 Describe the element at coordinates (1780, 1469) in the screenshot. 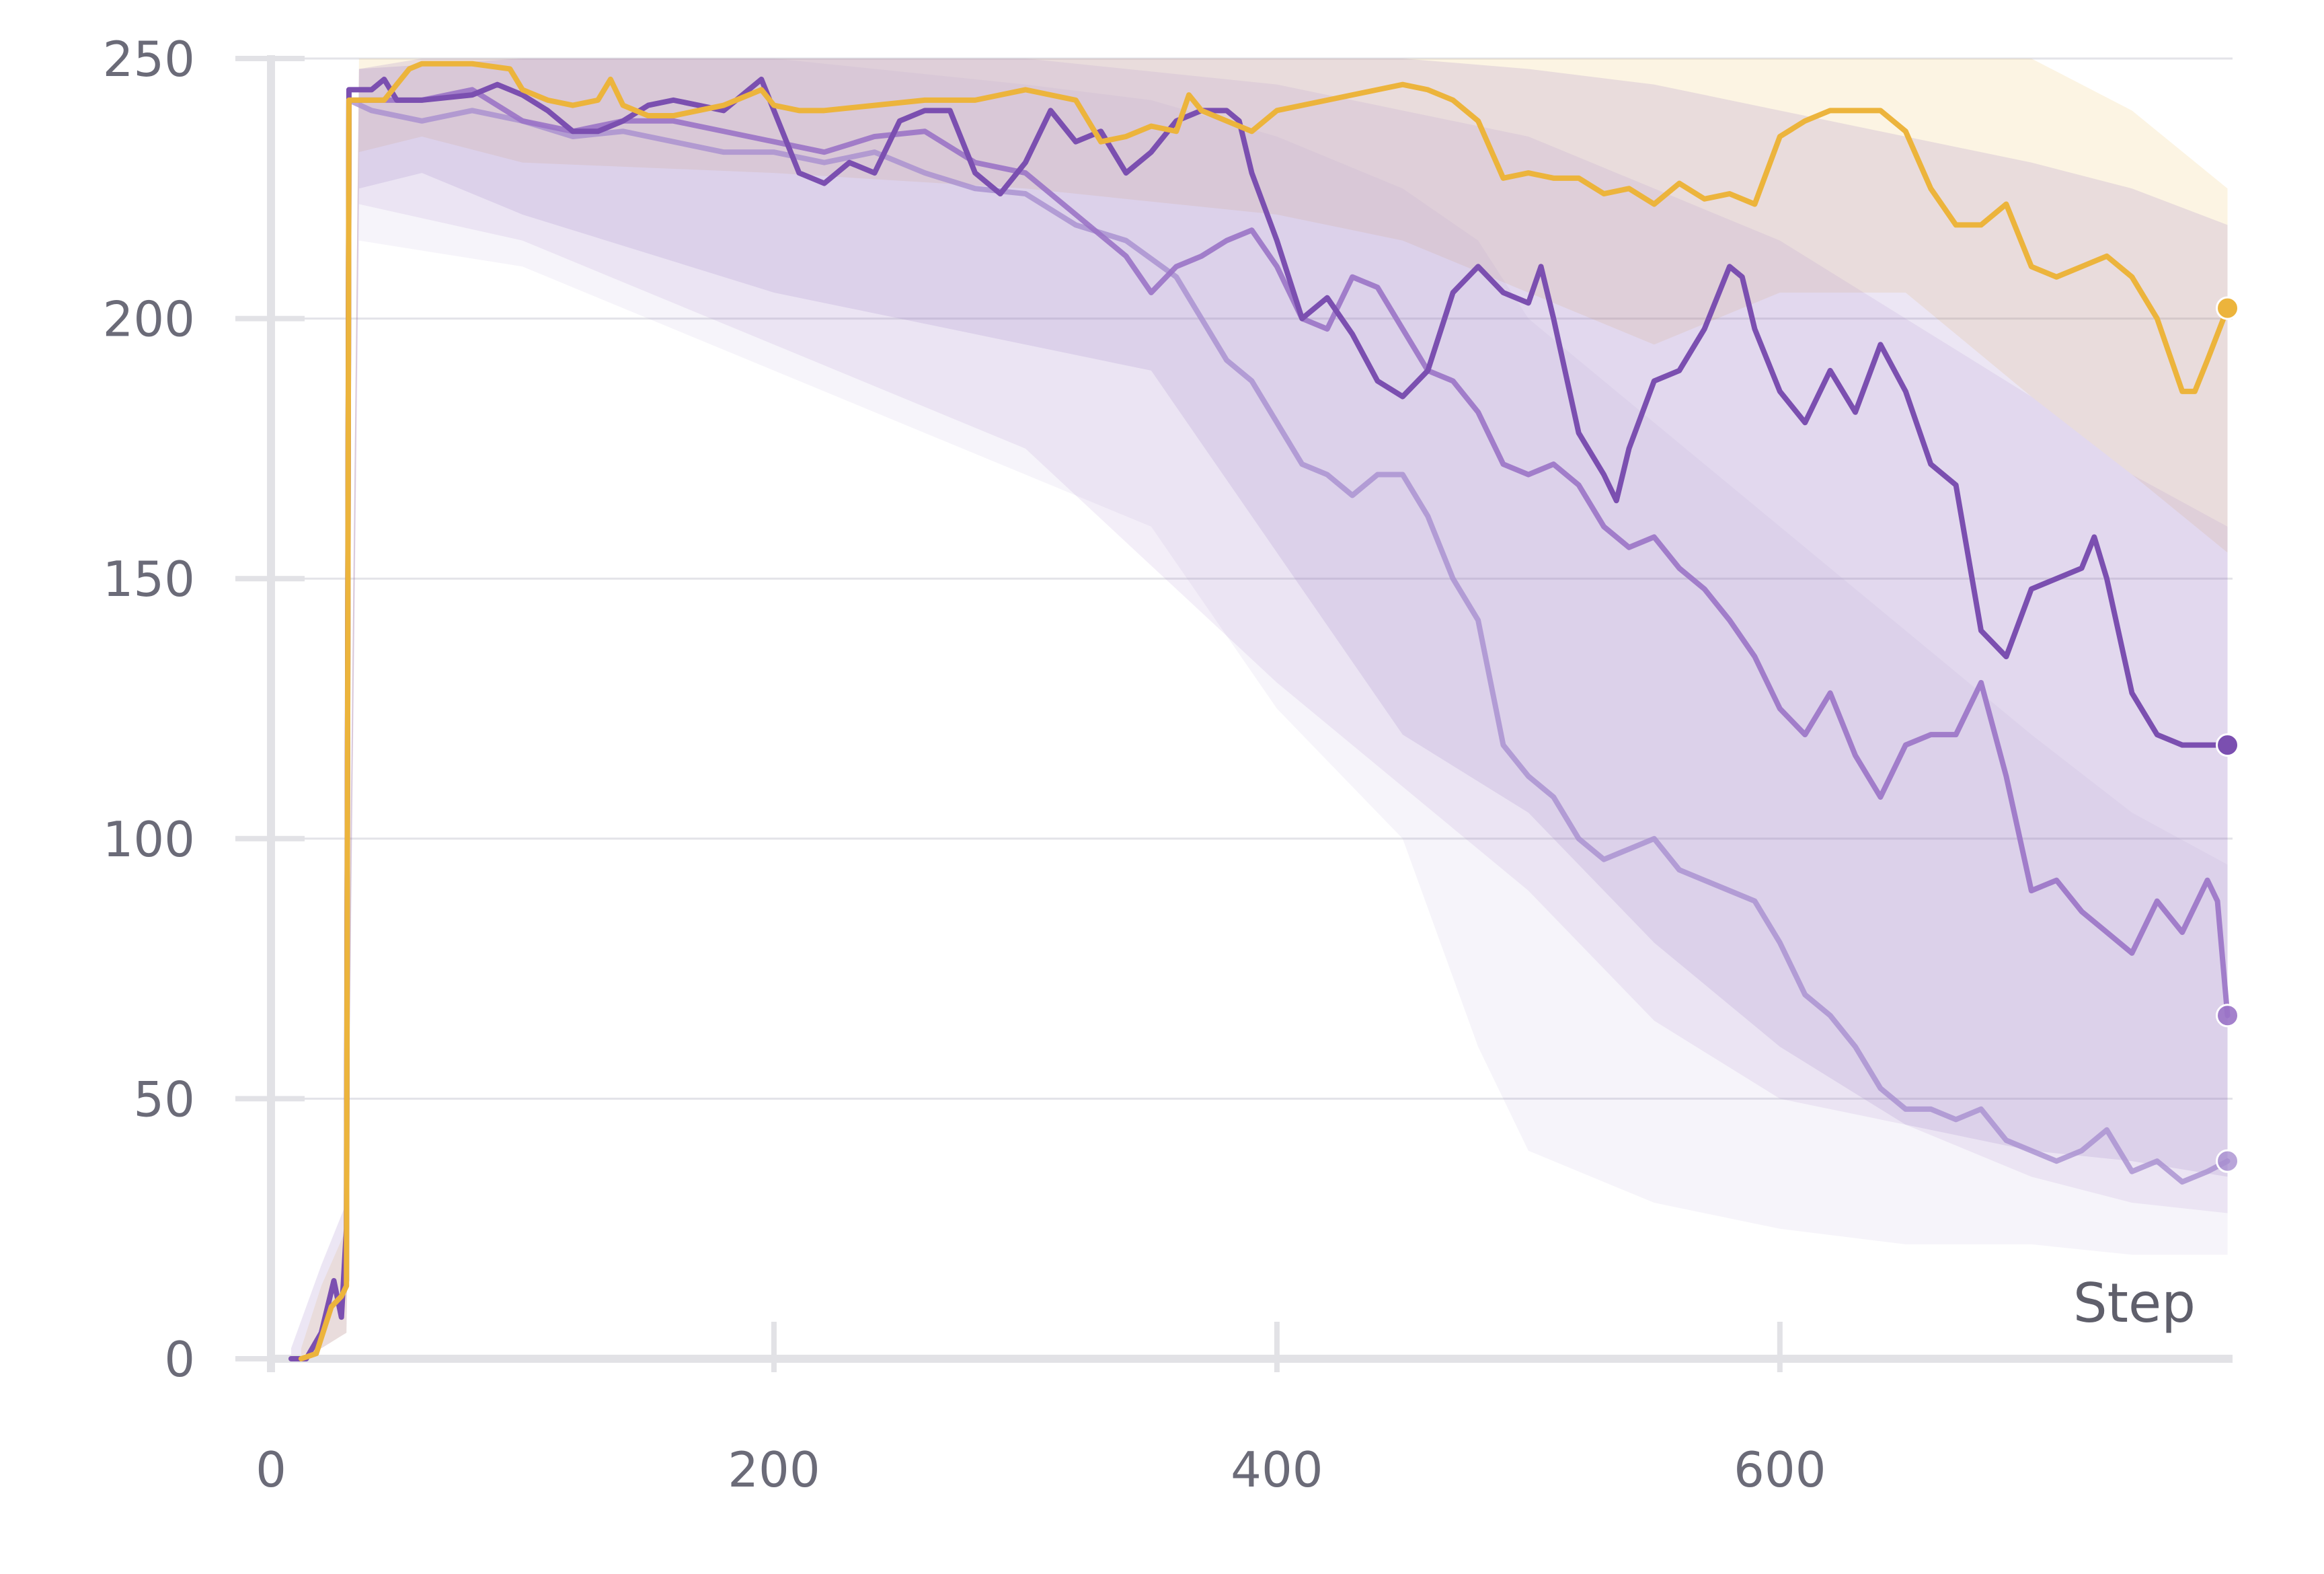

I see `x-tick-label: 600` at that location.